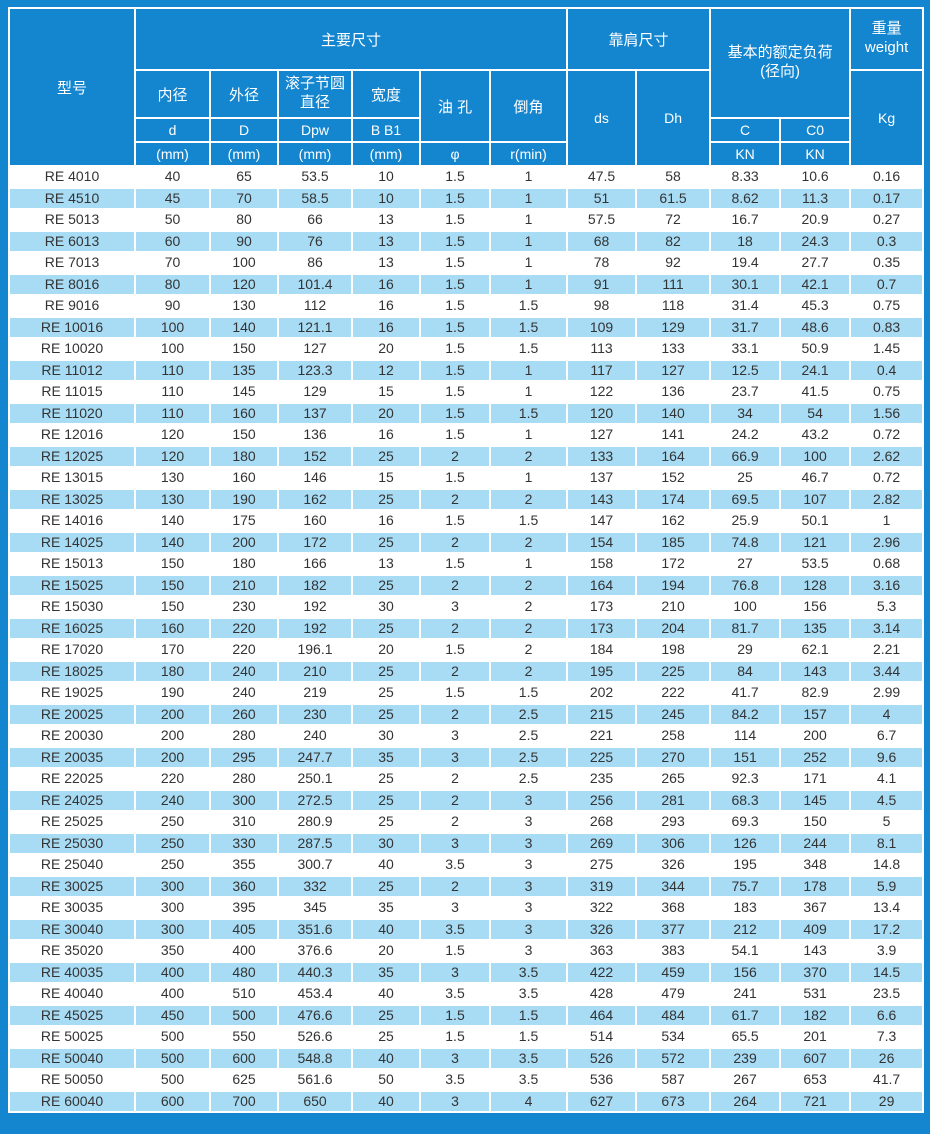 The height and width of the screenshot is (1134, 930). What do you see at coordinates (72, 241) in the screenshot?
I see `model-cell: RE 6013` at bounding box center [72, 241].